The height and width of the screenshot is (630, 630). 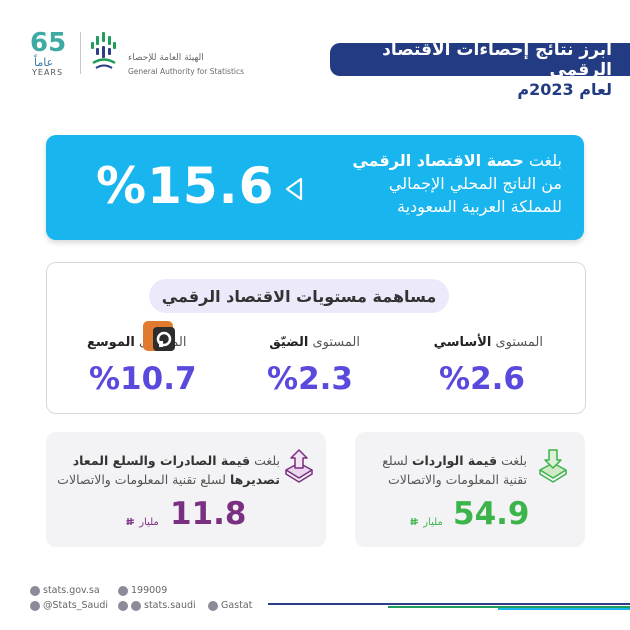 What do you see at coordinates (334, 342) in the screenshot?
I see `level-narrow-label-prefix: المستوى` at bounding box center [334, 342].